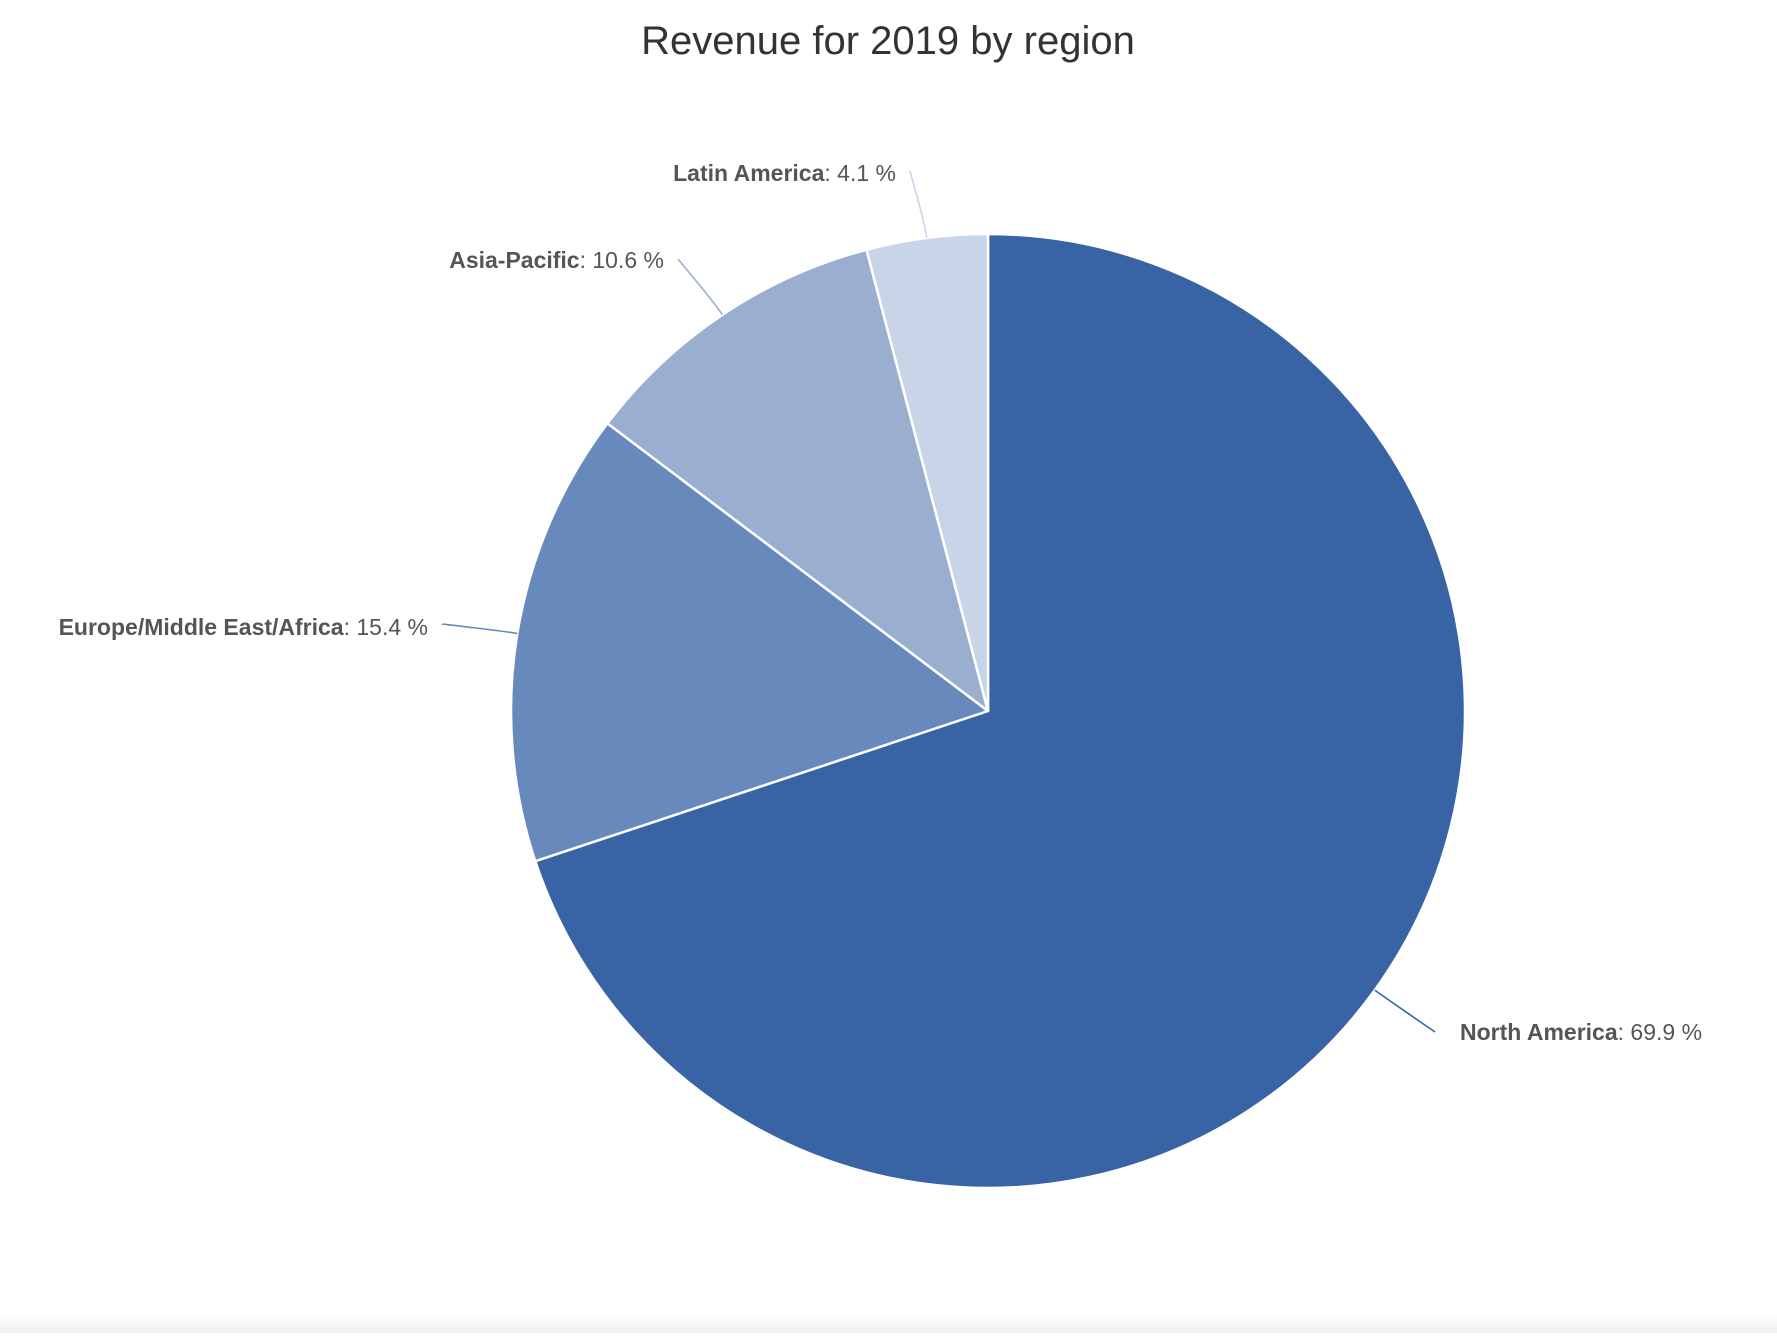 The height and width of the screenshot is (1338, 1777). Describe the element at coordinates (888, 41) in the screenshot. I see `chart-title: Revenue for 2019 by region` at that location.